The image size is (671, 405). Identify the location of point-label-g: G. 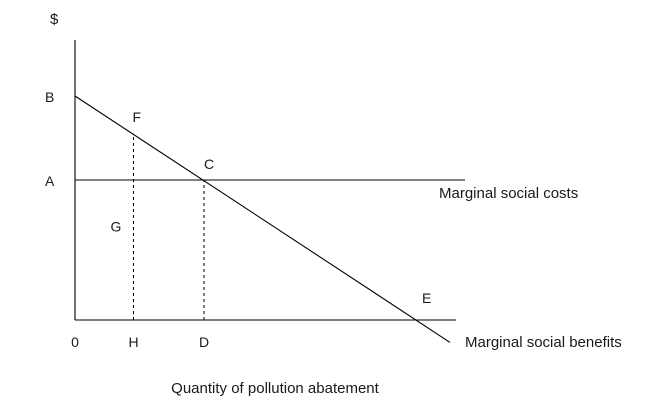
(116, 226).